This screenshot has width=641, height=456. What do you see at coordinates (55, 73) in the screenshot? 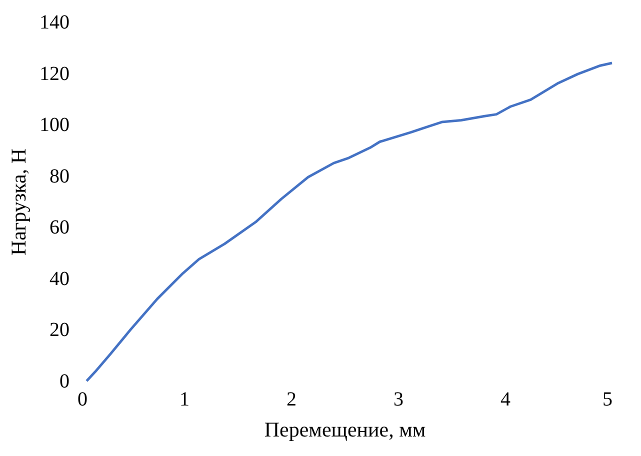
I see `y-tick-label: 120` at bounding box center [55, 73].